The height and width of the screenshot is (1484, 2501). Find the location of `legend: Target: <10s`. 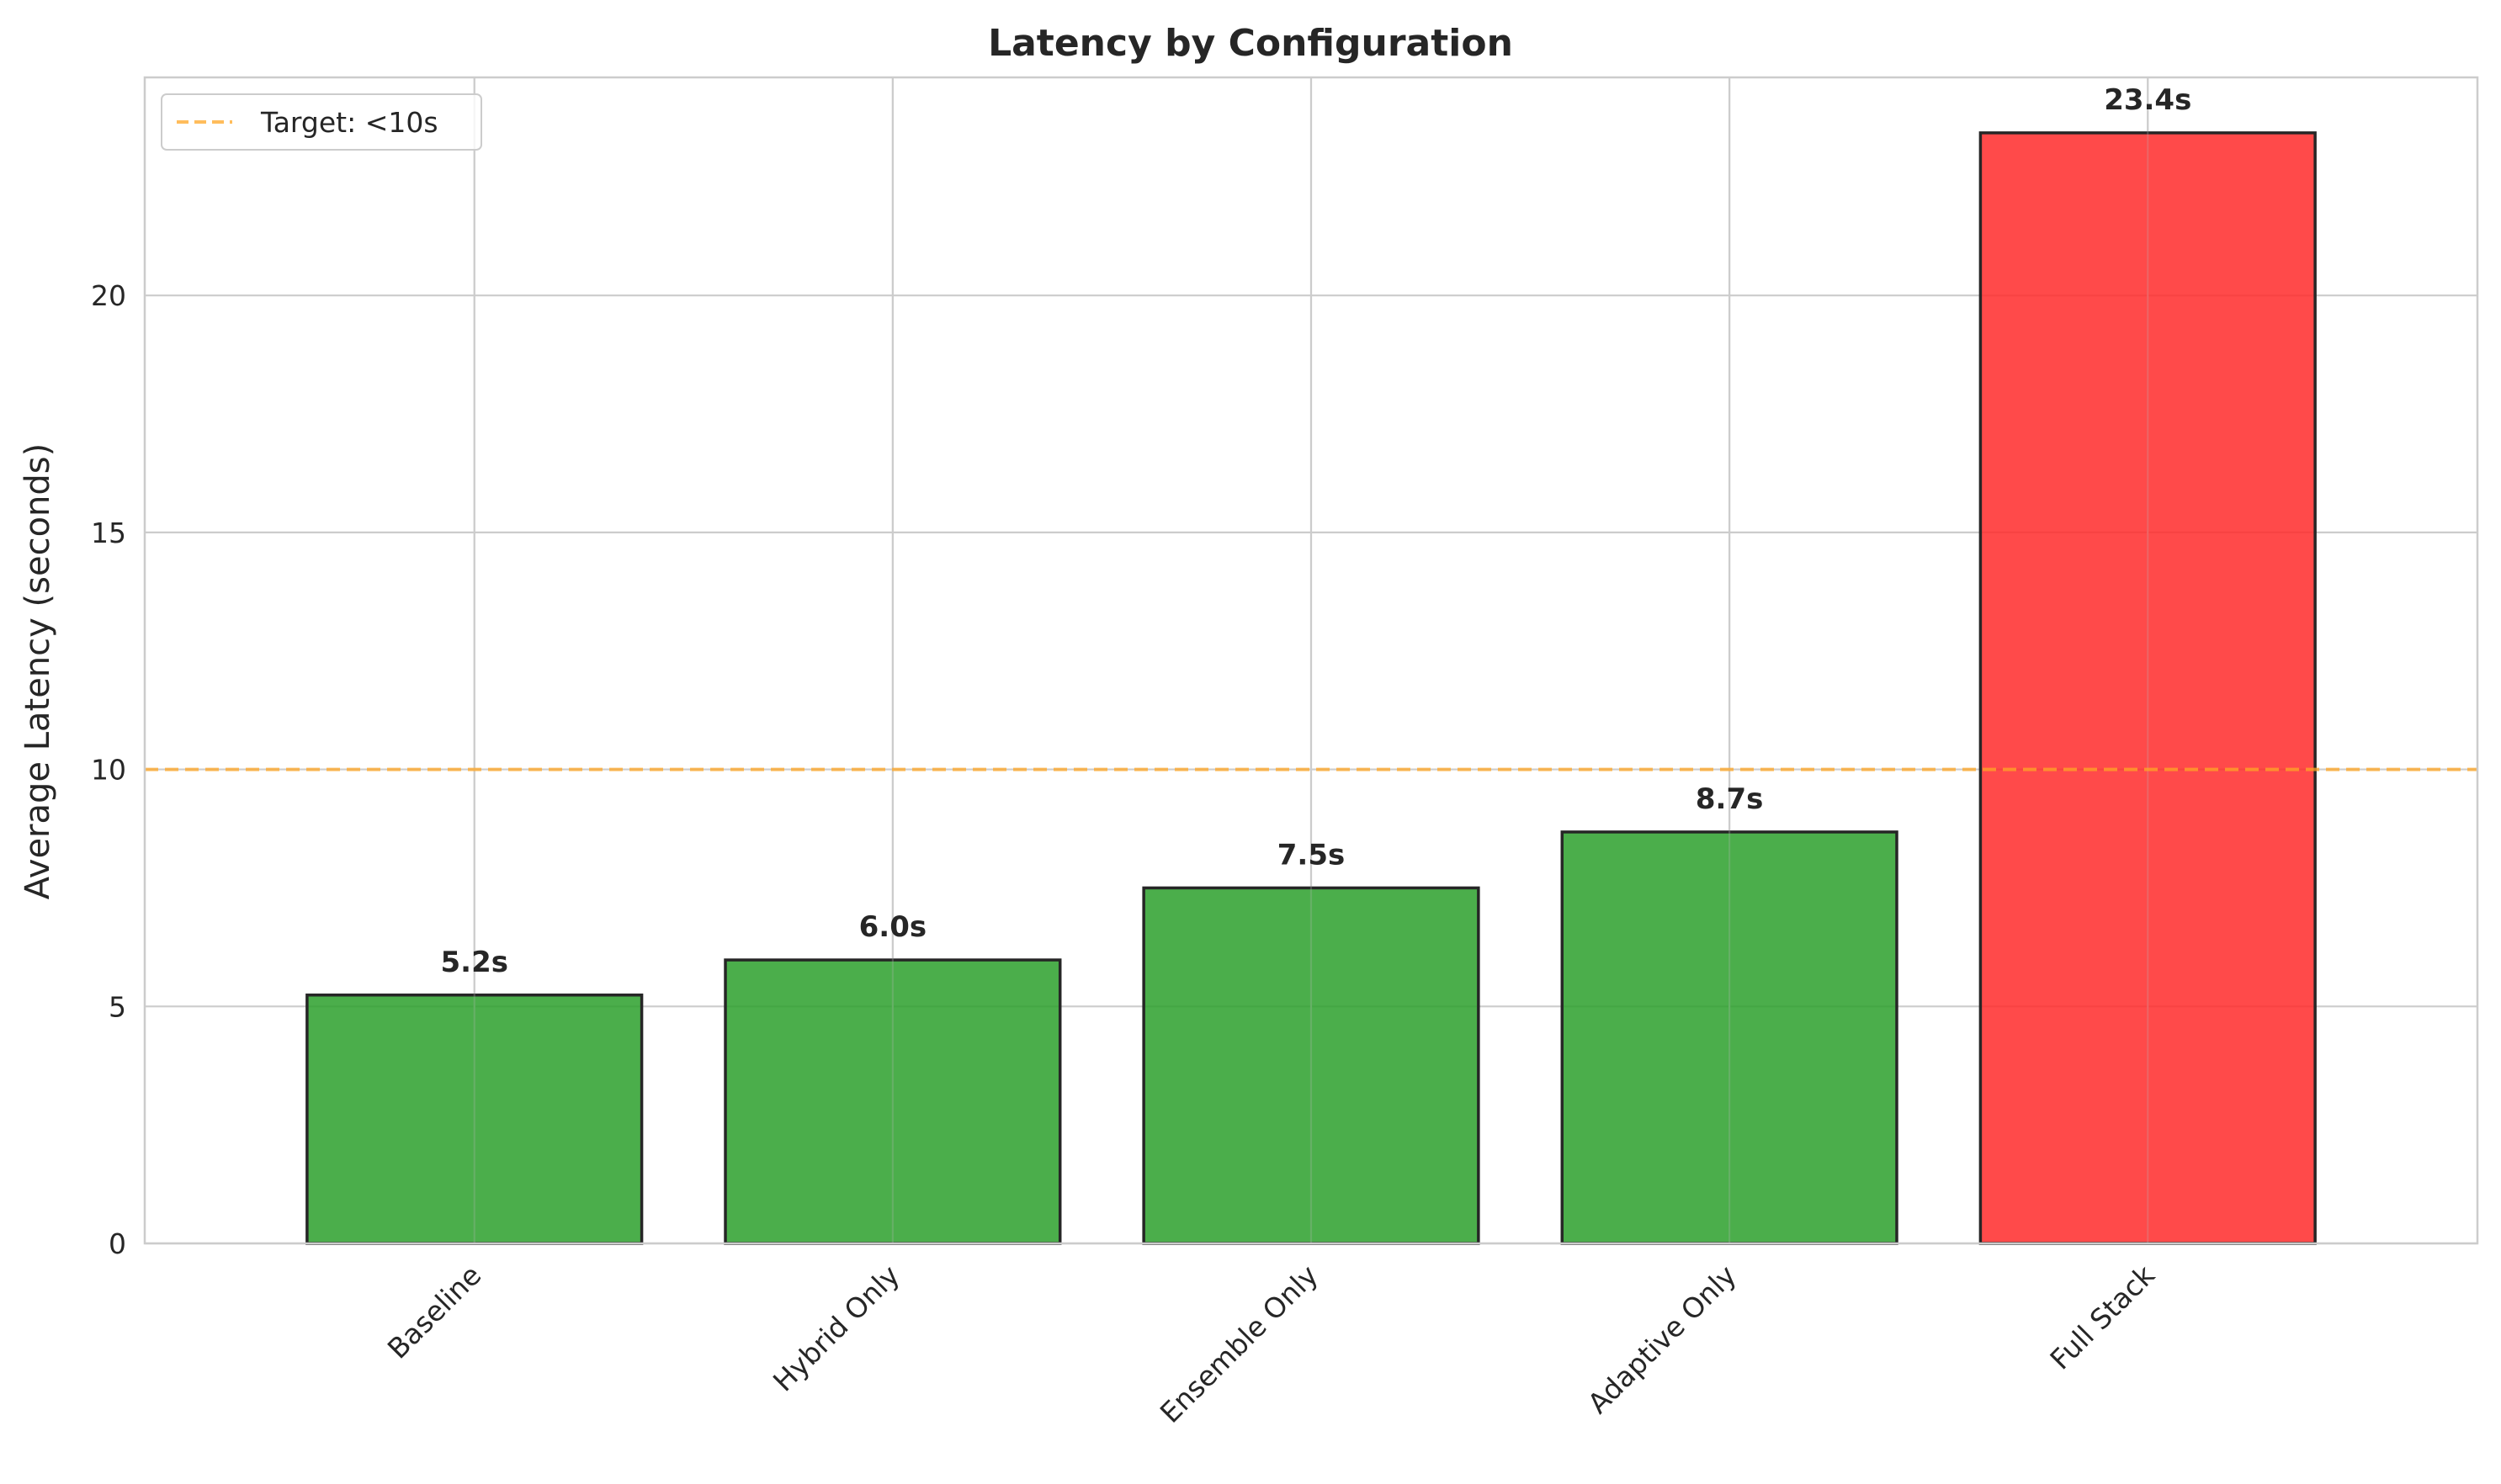

legend: Target: <10s is located at coordinates (321, 122).